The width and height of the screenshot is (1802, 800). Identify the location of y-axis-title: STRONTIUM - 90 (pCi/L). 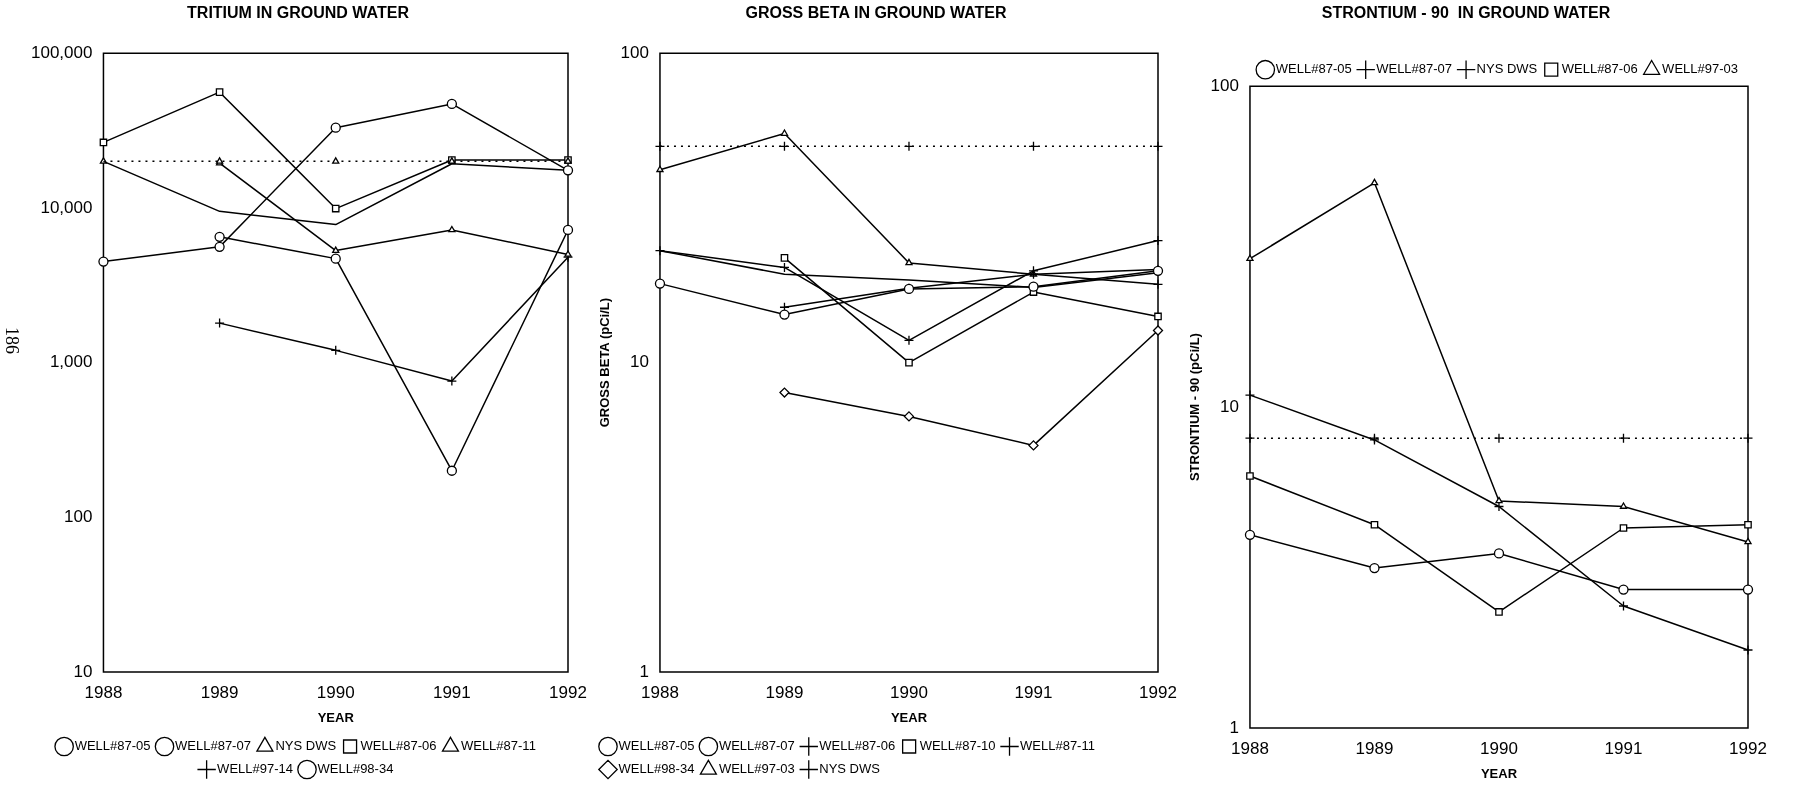
(1195, 407).